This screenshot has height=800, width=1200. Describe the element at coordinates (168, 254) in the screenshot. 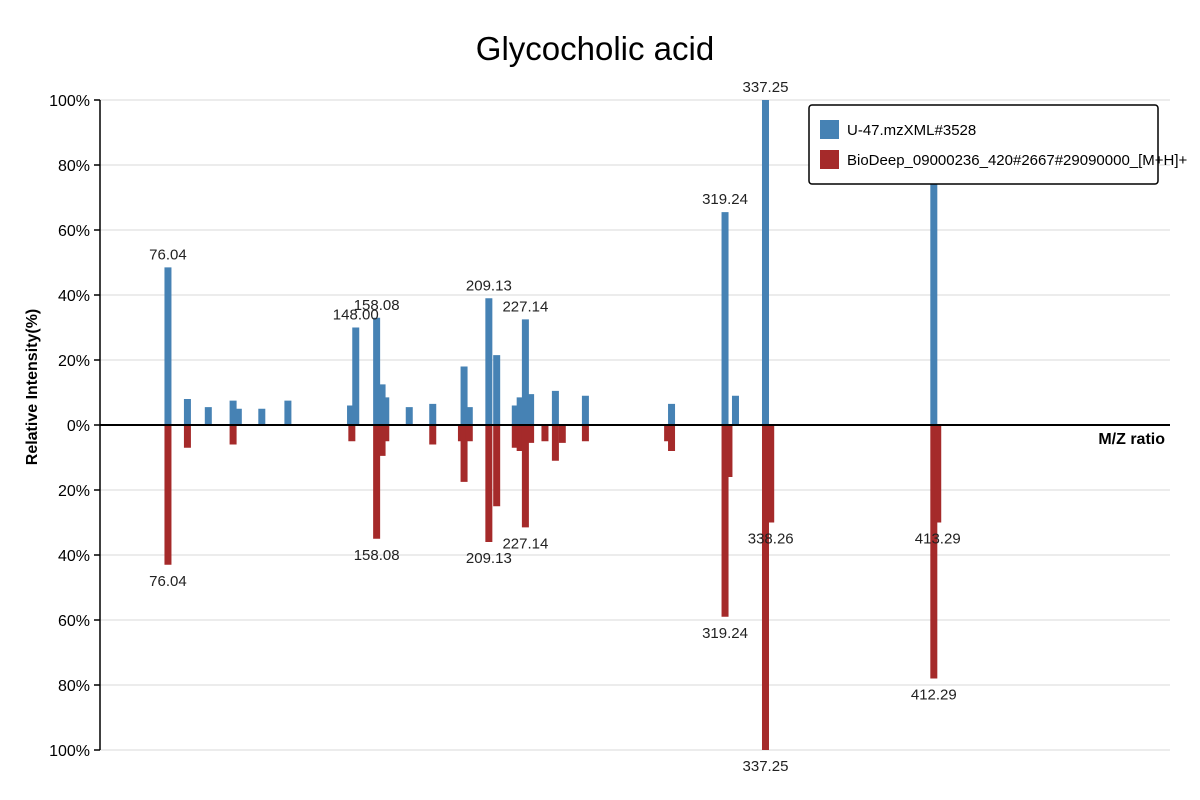

I see `query-peak-label: 76.04` at that location.